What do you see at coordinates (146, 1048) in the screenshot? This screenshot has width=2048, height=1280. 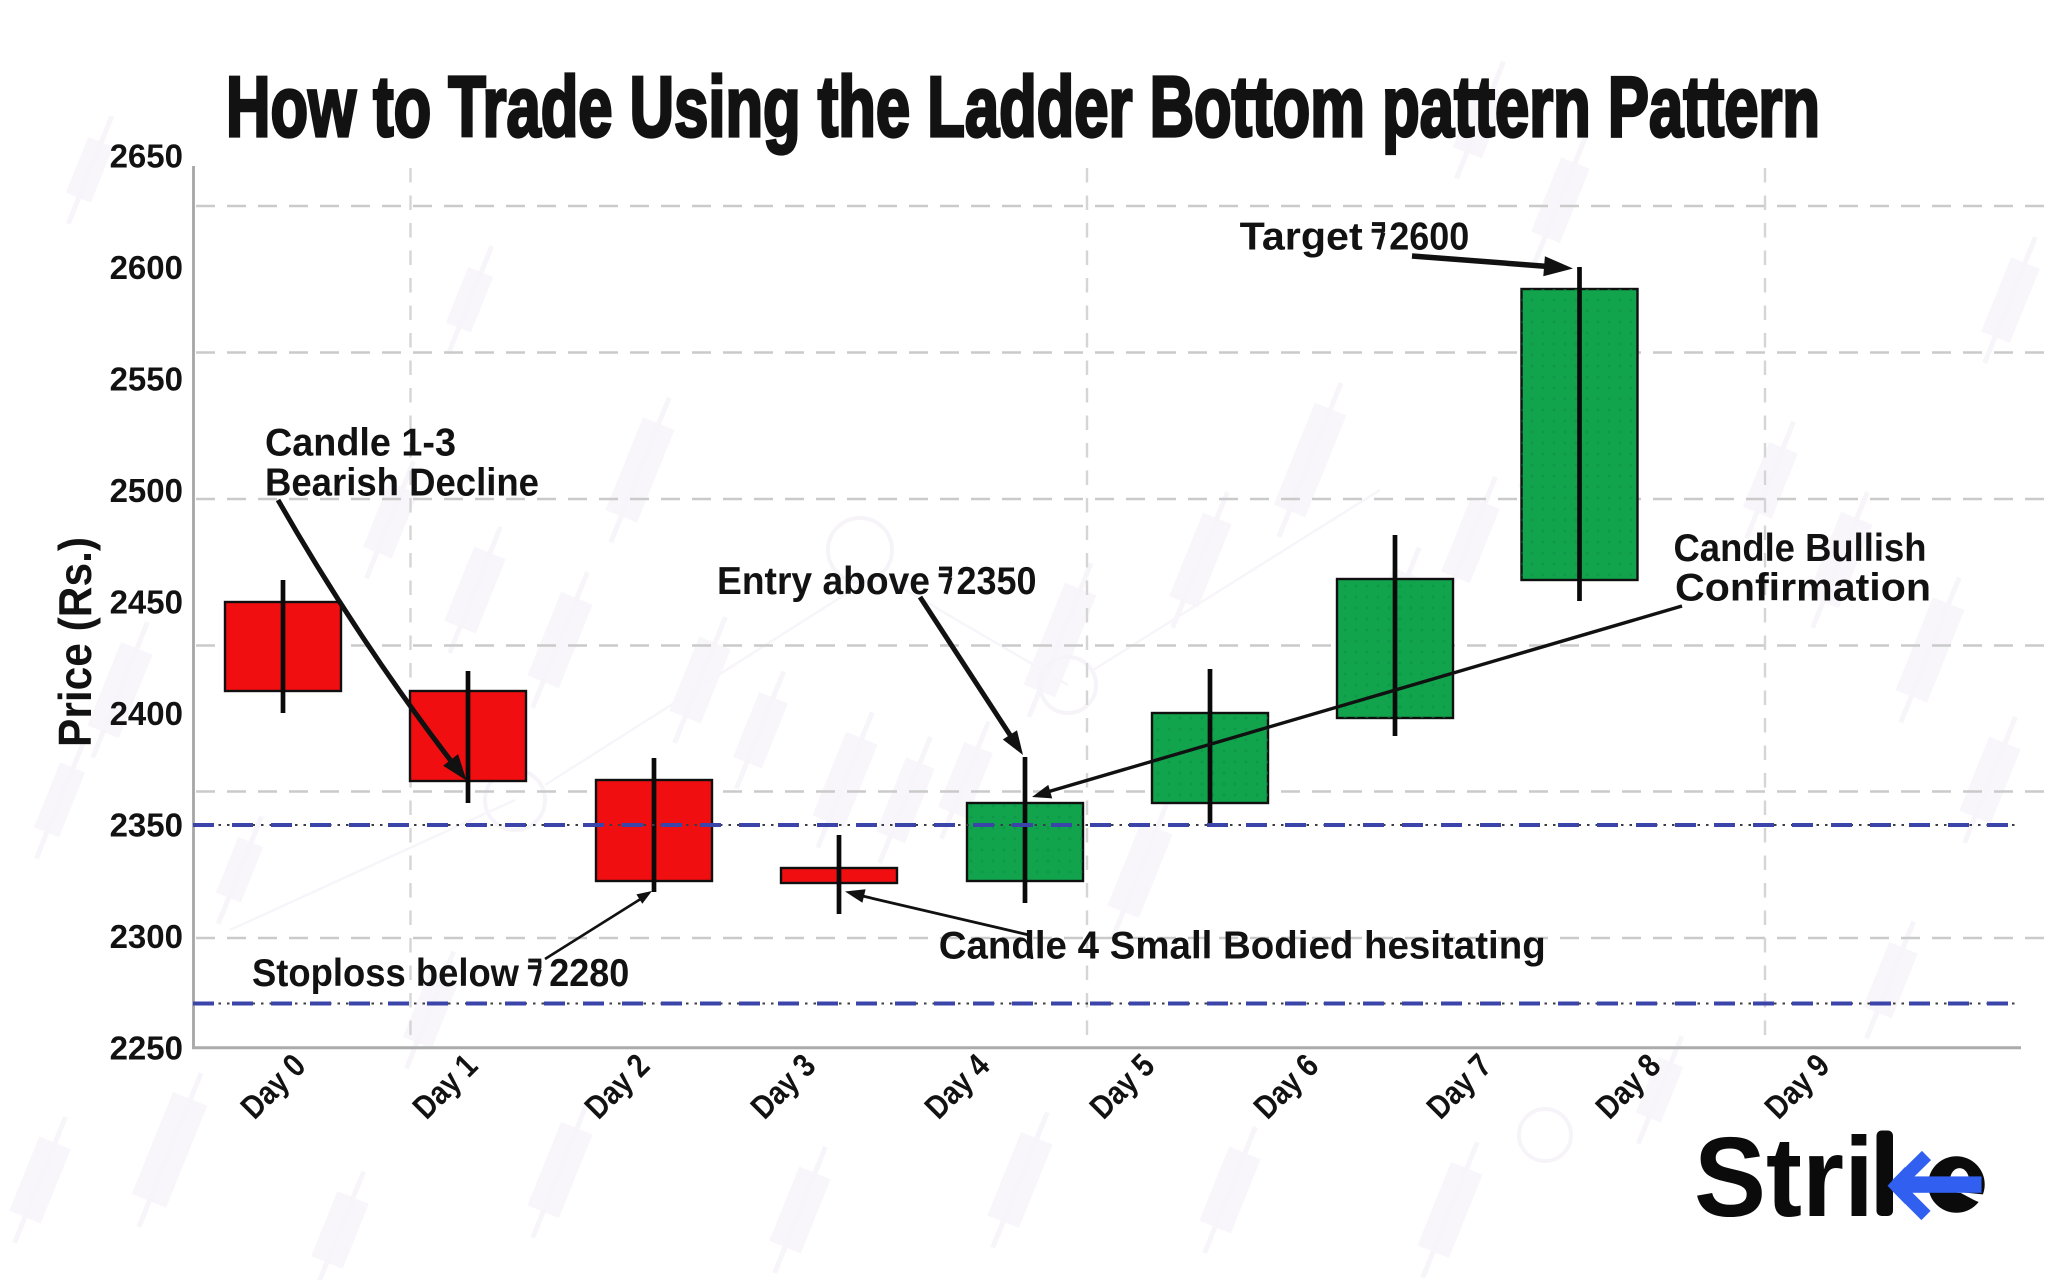 I see `svg-text: 2250` at bounding box center [146, 1048].